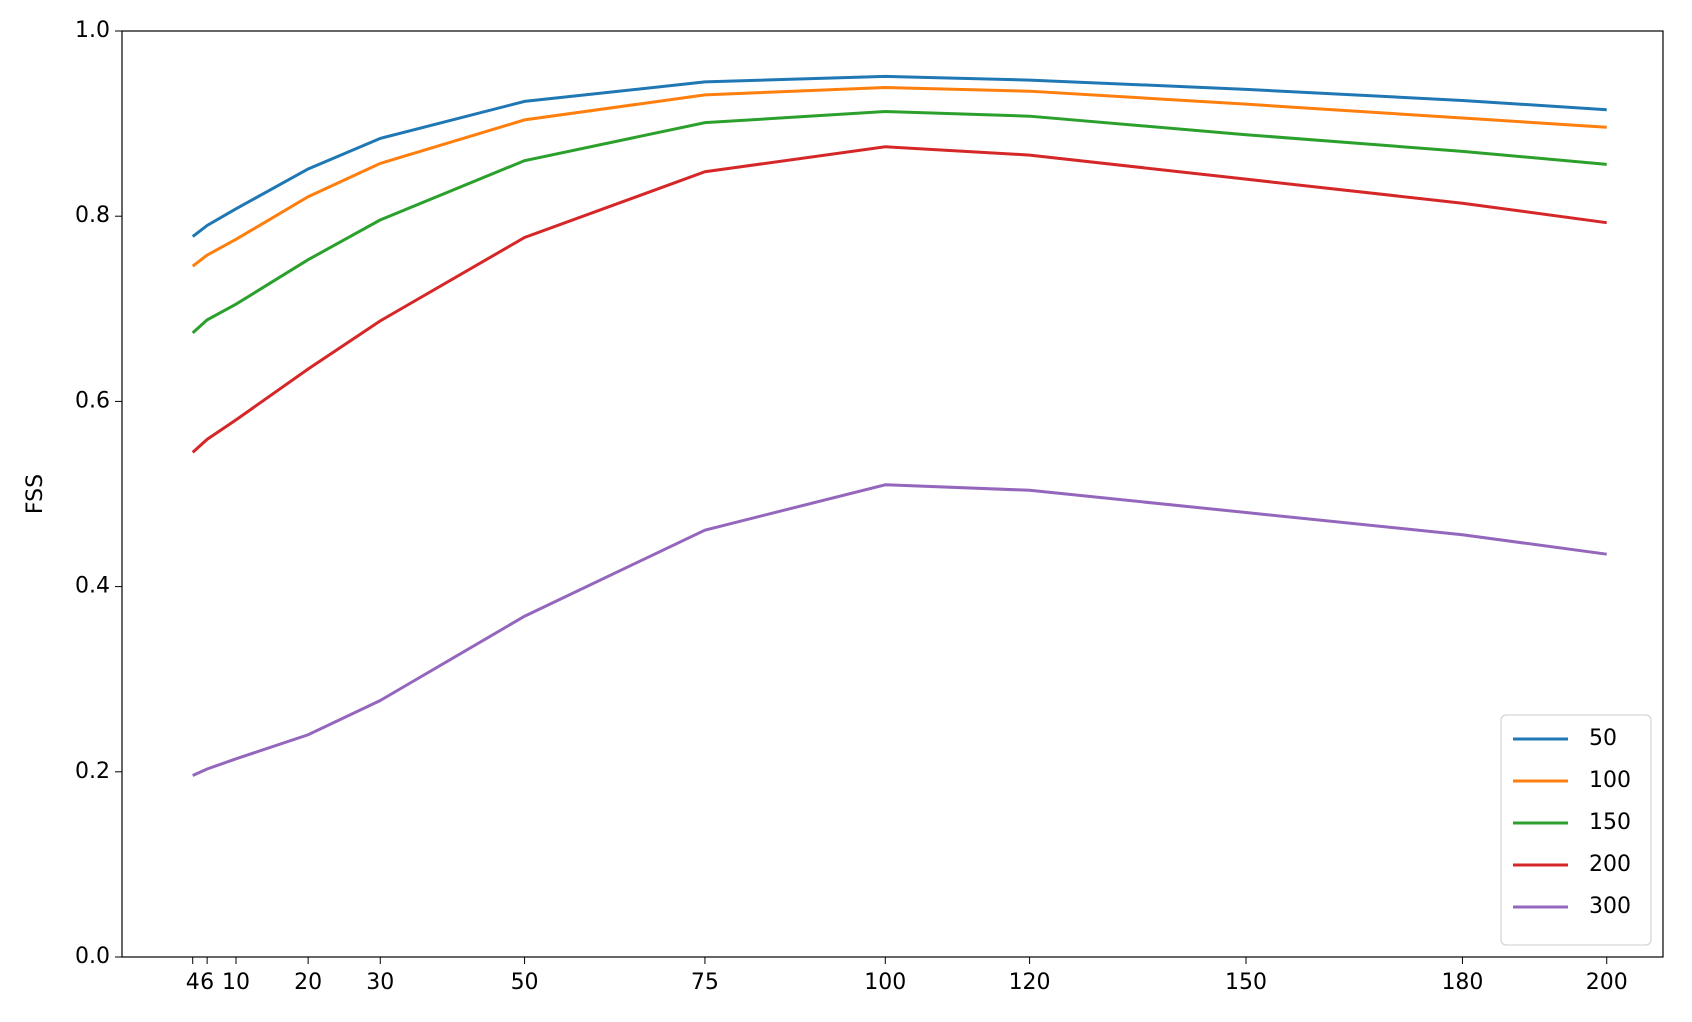  What do you see at coordinates (236, 982) in the screenshot?
I see `x-tick-label: 10` at bounding box center [236, 982].